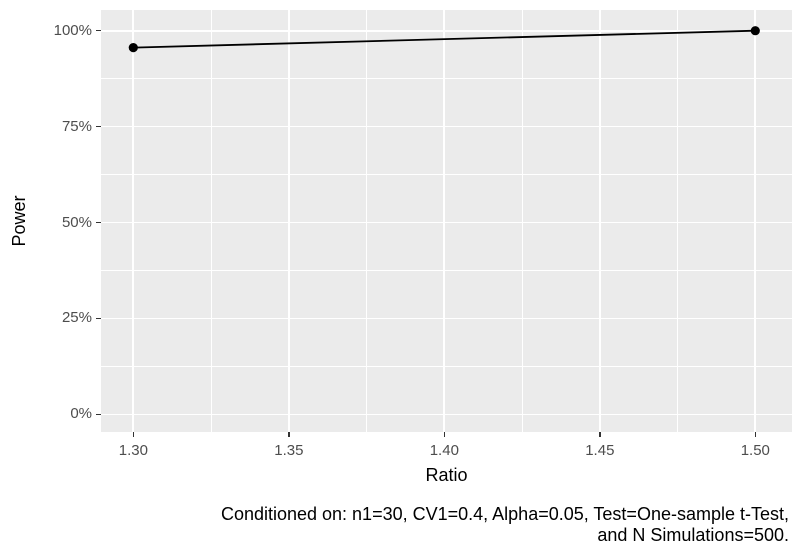 This screenshot has height=560, width=800. Describe the element at coordinates (289, 450) in the screenshot. I see `x-tick-label: 1.35` at that location.